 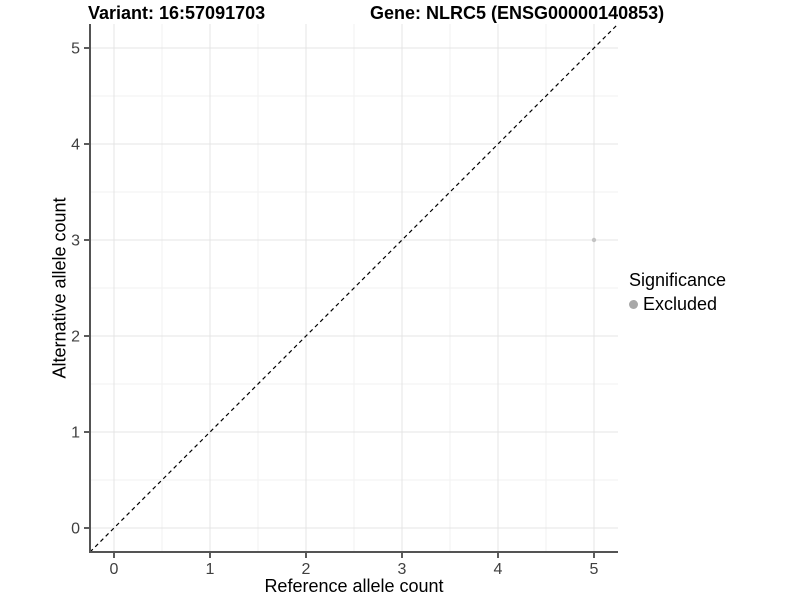 What do you see at coordinates (59, 288) in the screenshot?
I see `y-axis-label: Alternative allele count` at bounding box center [59, 288].